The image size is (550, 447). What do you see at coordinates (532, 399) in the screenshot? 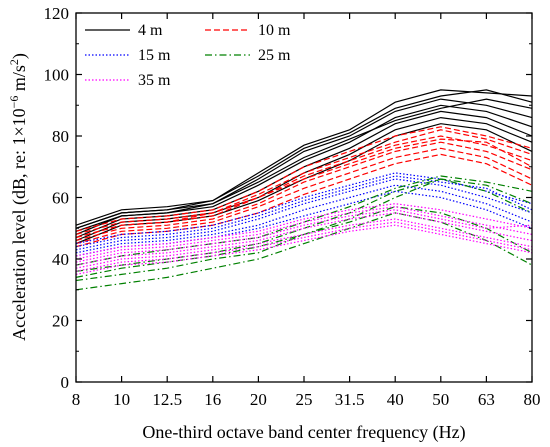
I see `x-tick-label: 80` at bounding box center [532, 399].